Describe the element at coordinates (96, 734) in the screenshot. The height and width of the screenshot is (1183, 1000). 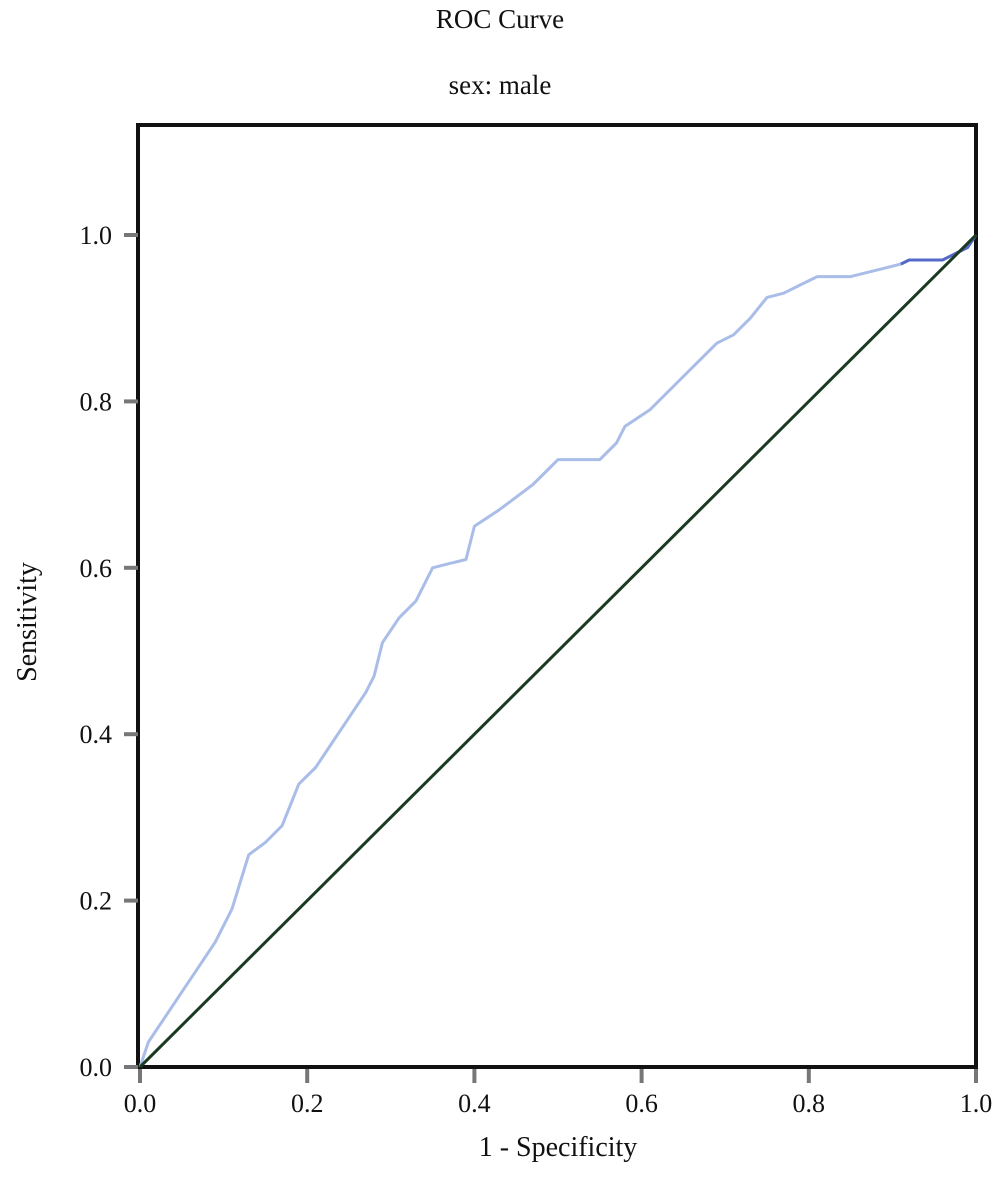
I see `y-tick-label: 0.4` at that location.